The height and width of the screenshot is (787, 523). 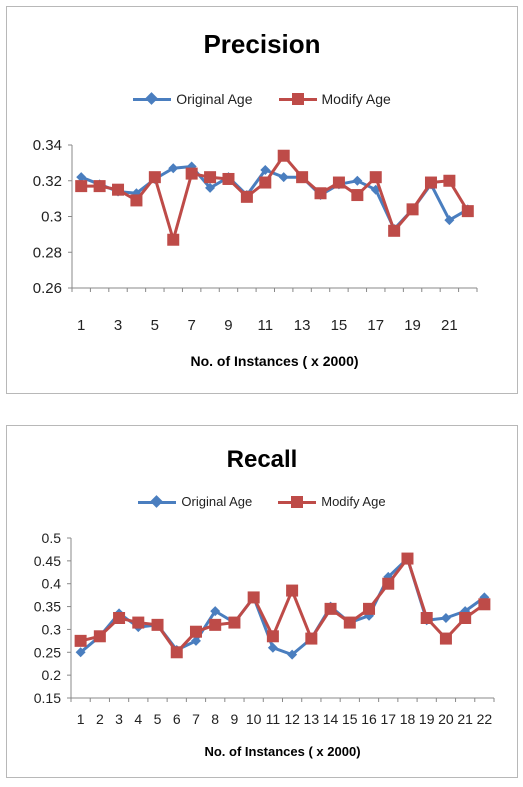 I want to click on y-tick-label: 0.35, so click(x=47, y=607).